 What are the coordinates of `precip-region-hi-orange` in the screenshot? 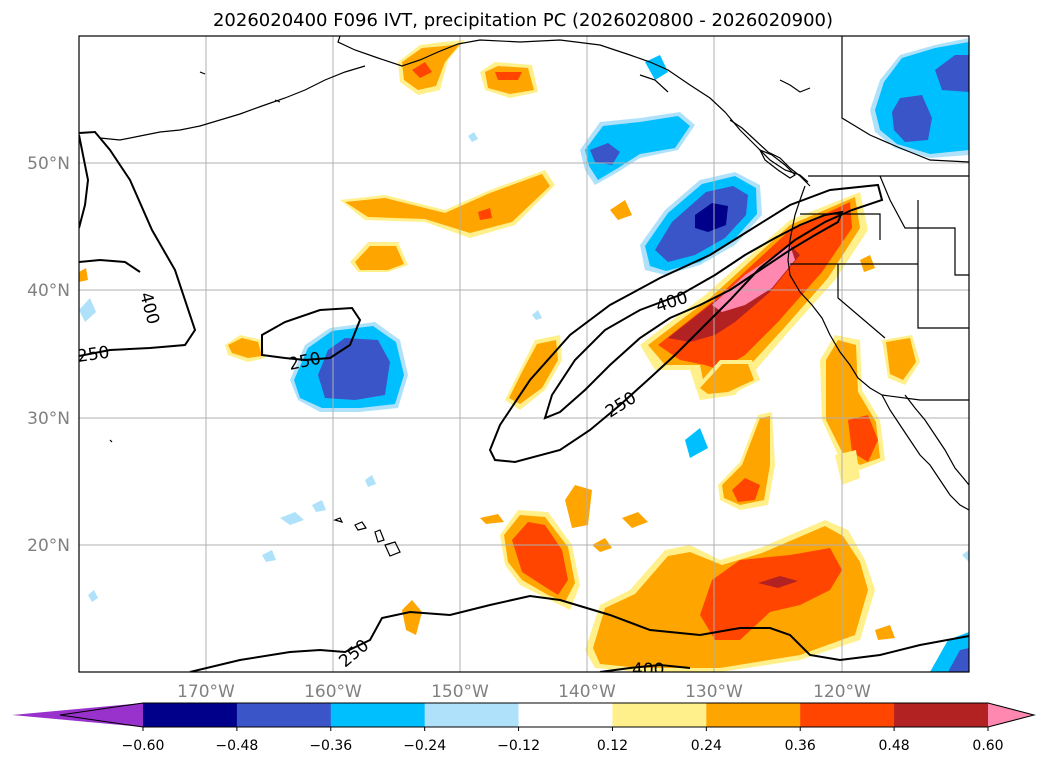 It's located at (245, 348).